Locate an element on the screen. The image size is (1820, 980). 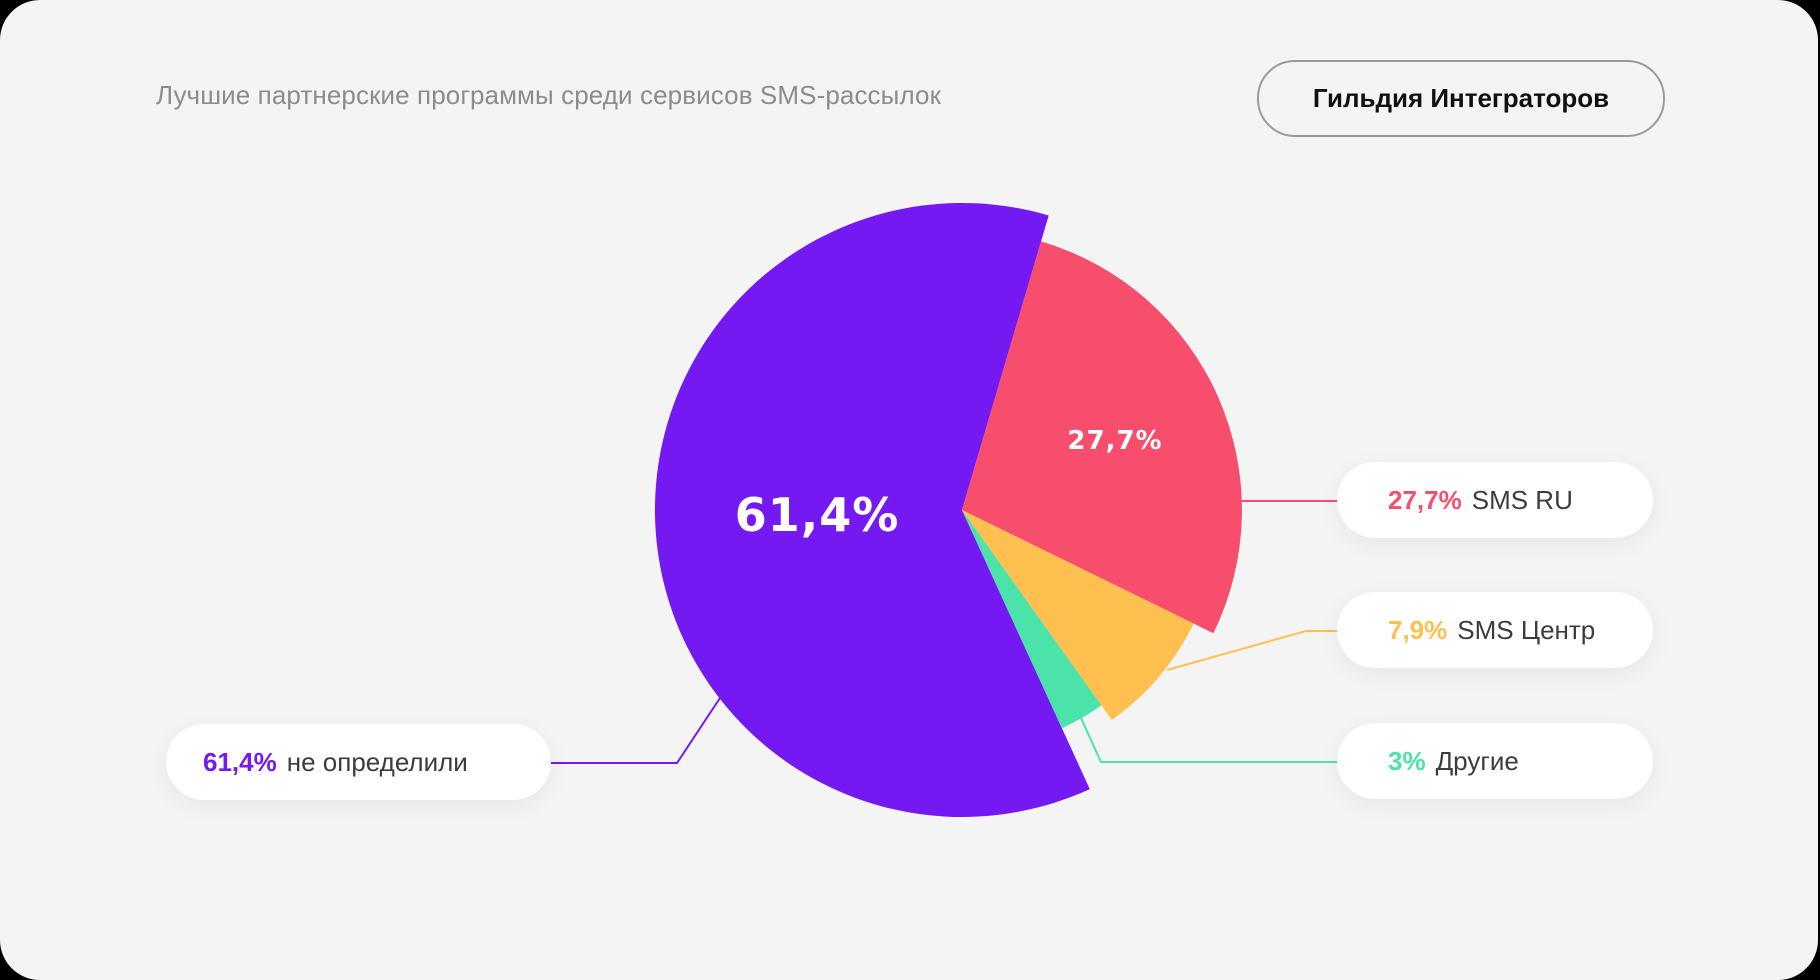
legend-pill-others: 3% Другие is located at coordinates (1495, 761).